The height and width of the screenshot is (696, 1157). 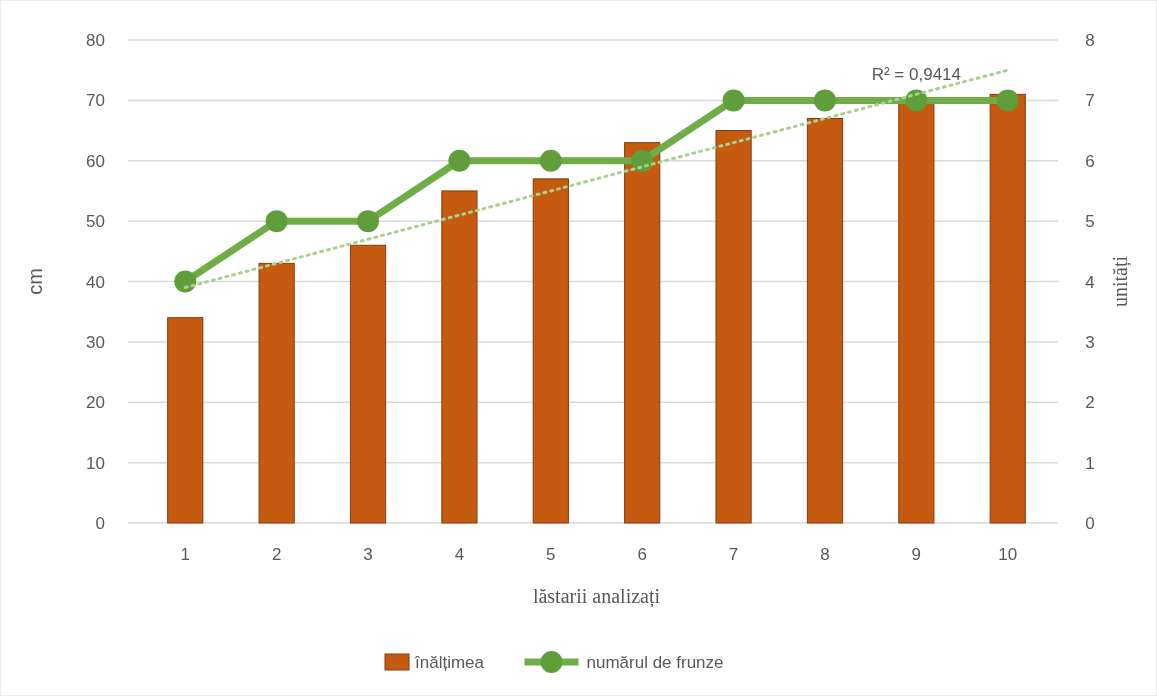 I want to click on y-tick-label: 40, so click(x=95, y=282).